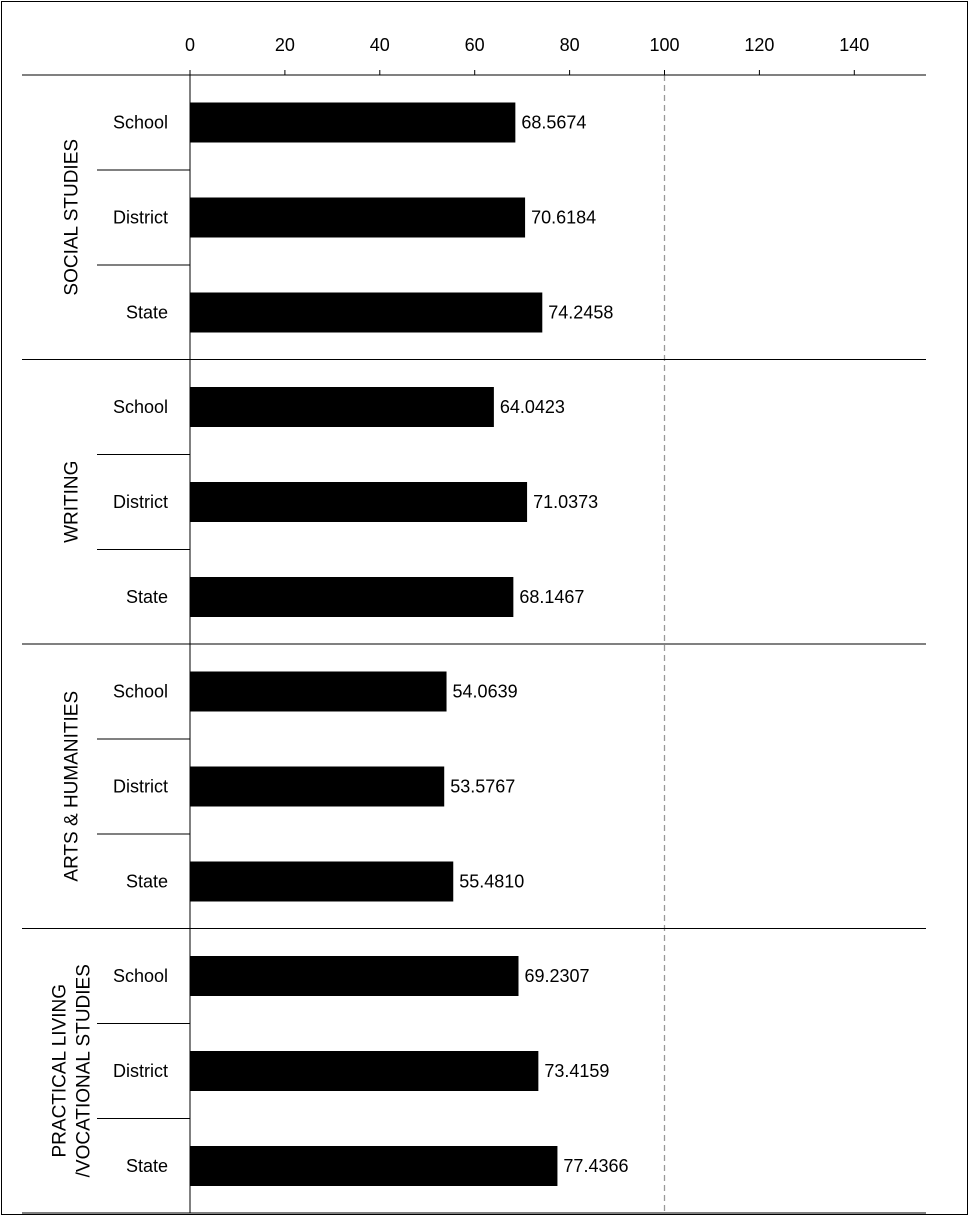  I want to click on x-tick-label: 40, so click(380, 45).